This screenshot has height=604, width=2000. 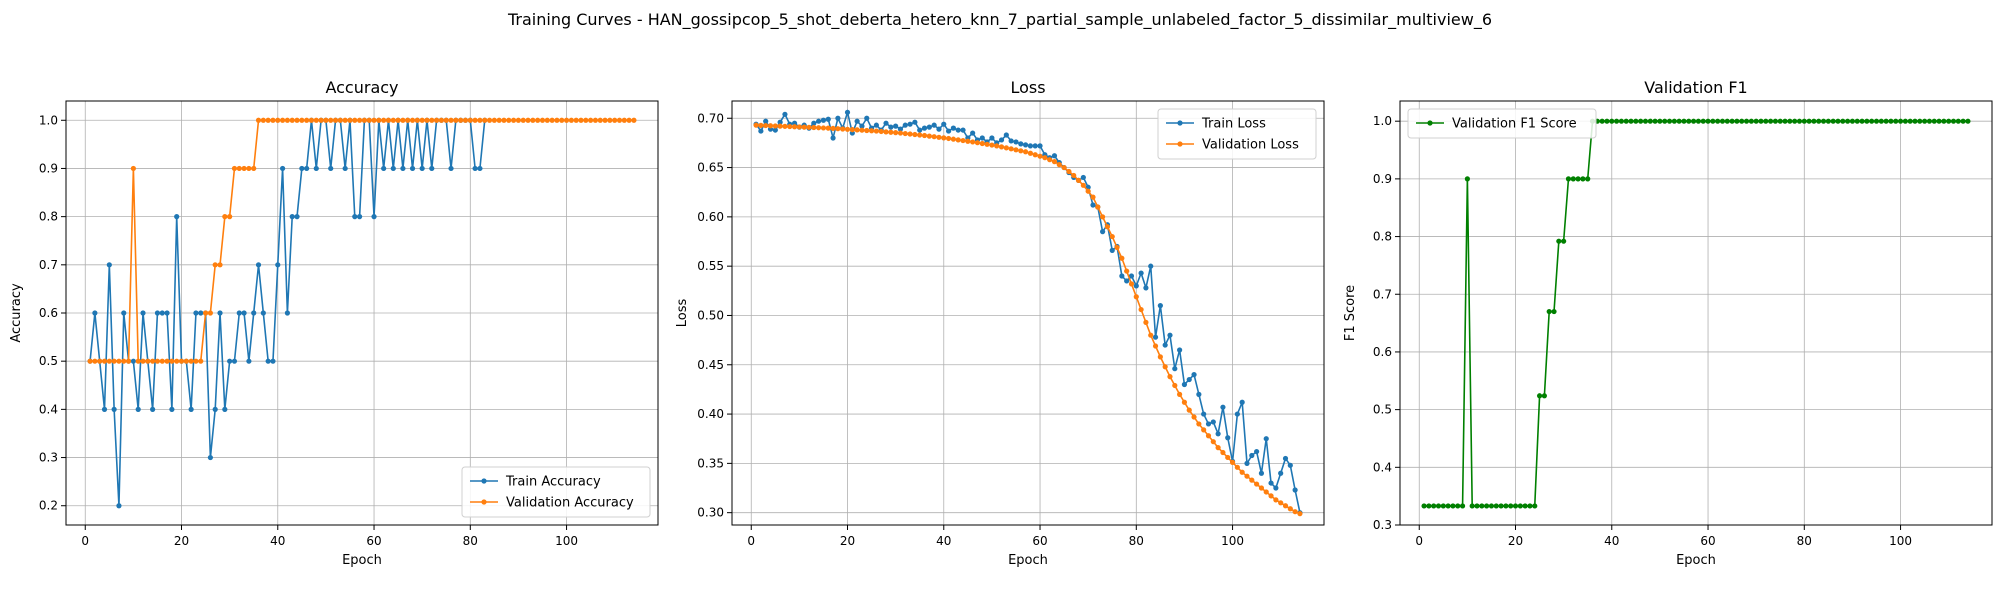 What do you see at coordinates (556, 492) in the screenshot?
I see `legend-box` at bounding box center [556, 492].